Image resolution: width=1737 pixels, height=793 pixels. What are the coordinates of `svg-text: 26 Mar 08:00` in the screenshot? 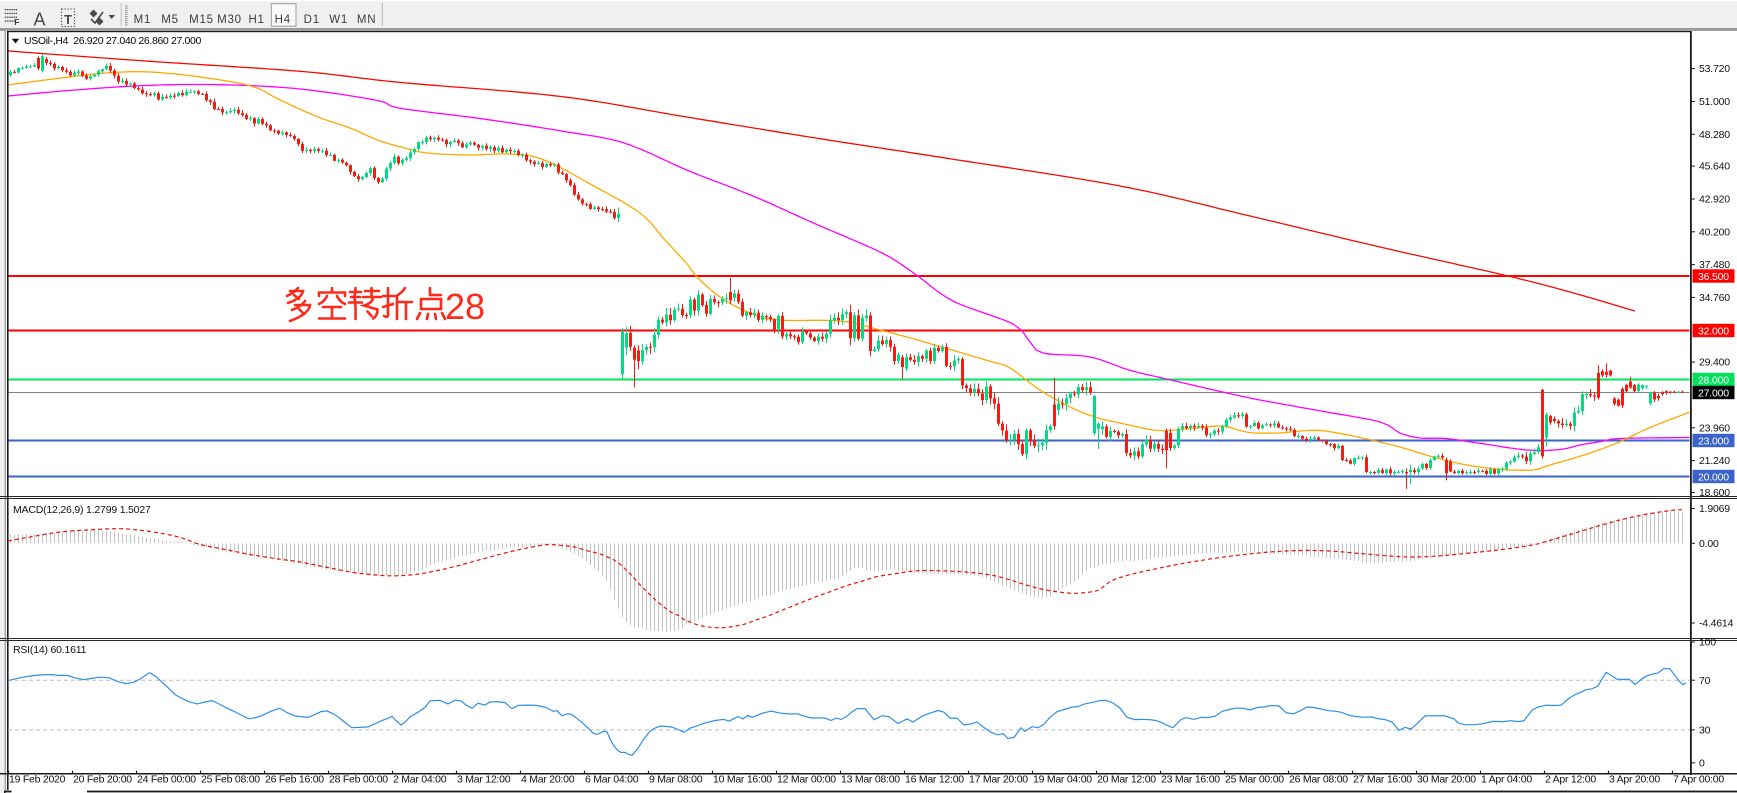 It's located at (1318, 779).